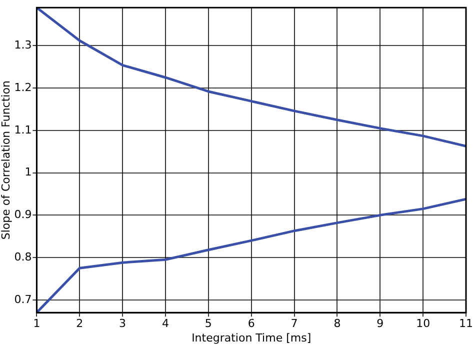 The width and height of the screenshot is (474, 345). Describe the element at coordinates (36, 323) in the screenshot. I see `x-tick-label: 1` at that location.